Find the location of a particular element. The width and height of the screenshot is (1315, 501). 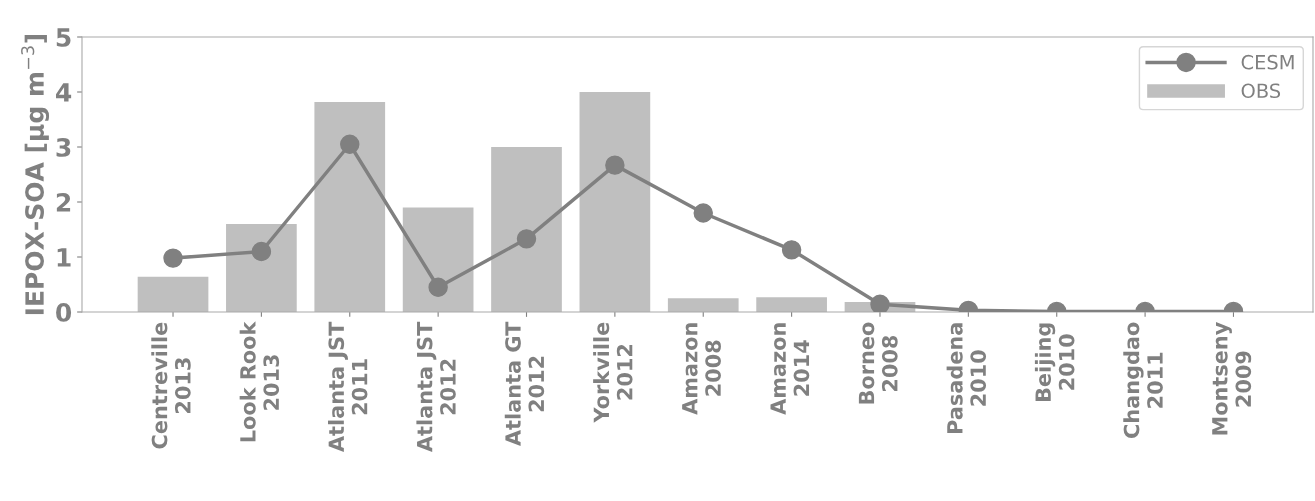

y-tick-label: 5 is located at coordinates (63, 37).